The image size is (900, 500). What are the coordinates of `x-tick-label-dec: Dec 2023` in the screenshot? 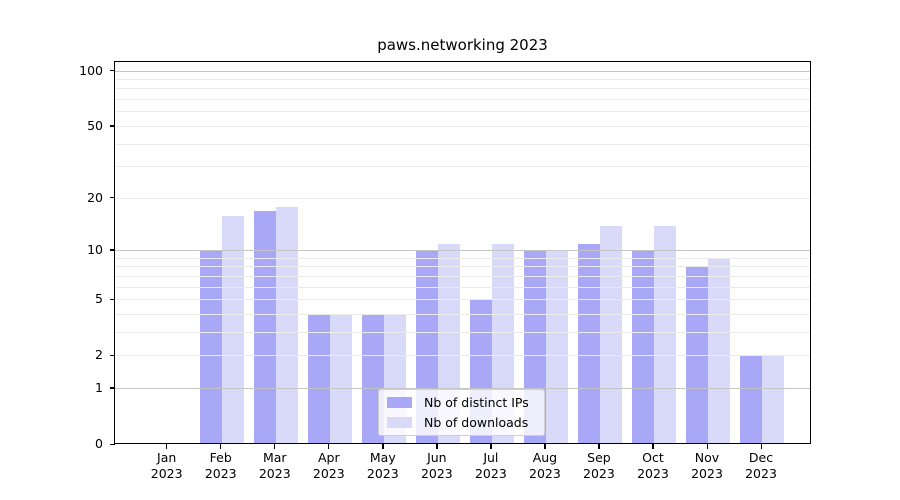 It's located at (761, 465).